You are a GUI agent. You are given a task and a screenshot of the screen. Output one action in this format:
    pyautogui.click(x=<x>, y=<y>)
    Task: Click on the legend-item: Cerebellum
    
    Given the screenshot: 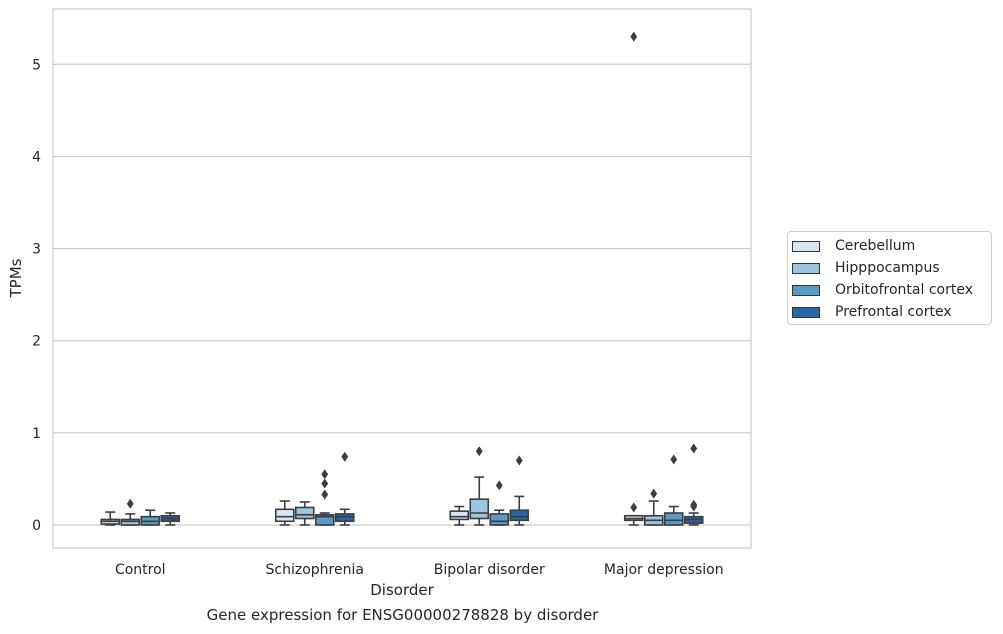 What is the action you would take?
    pyautogui.click(x=853, y=246)
    